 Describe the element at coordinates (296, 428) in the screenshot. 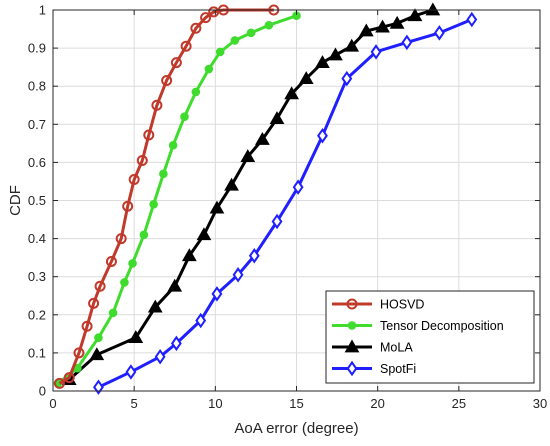

I see `x-axis-label: AoA error (degree)` at that location.